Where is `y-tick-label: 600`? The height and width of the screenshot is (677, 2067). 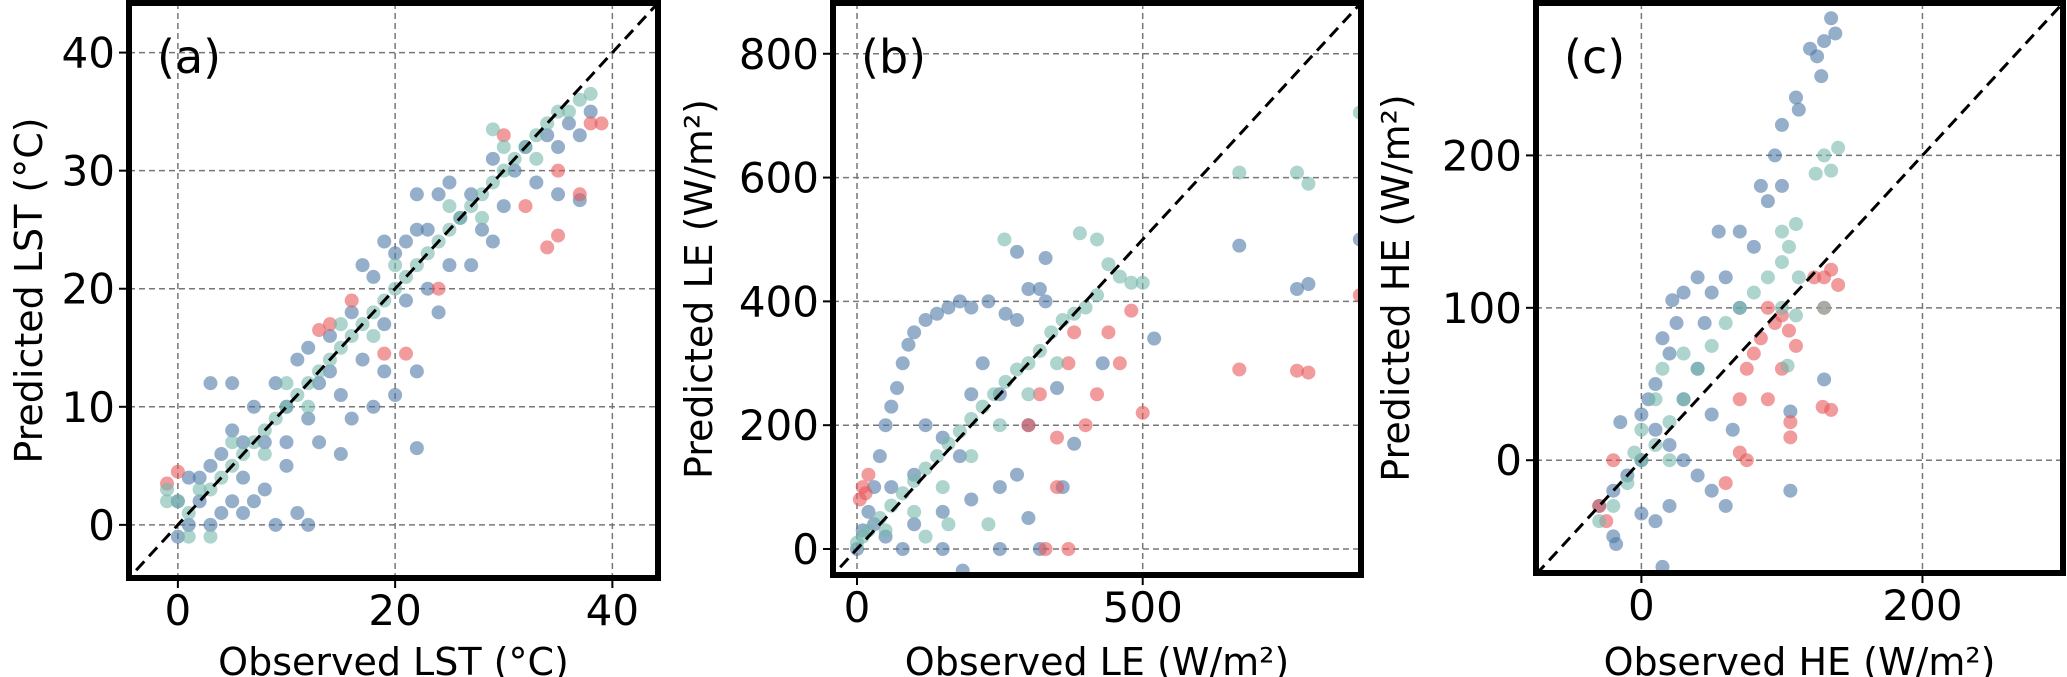 y-tick-label: 600 is located at coordinates (779, 178).